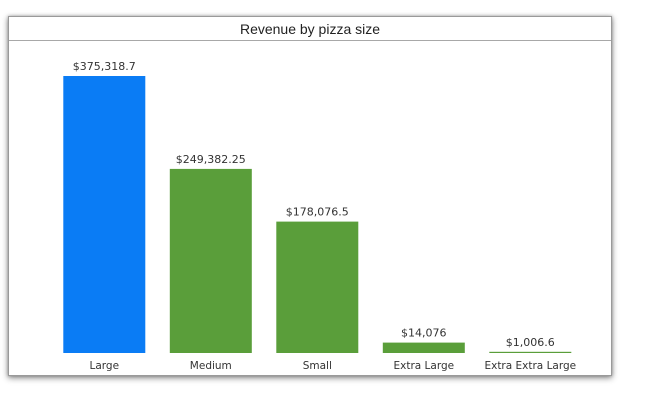 This screenshot has height=404, width=655. Describe the element at coordinates (317, 366) in the screenshot. I see `category-label: Small` at that location.